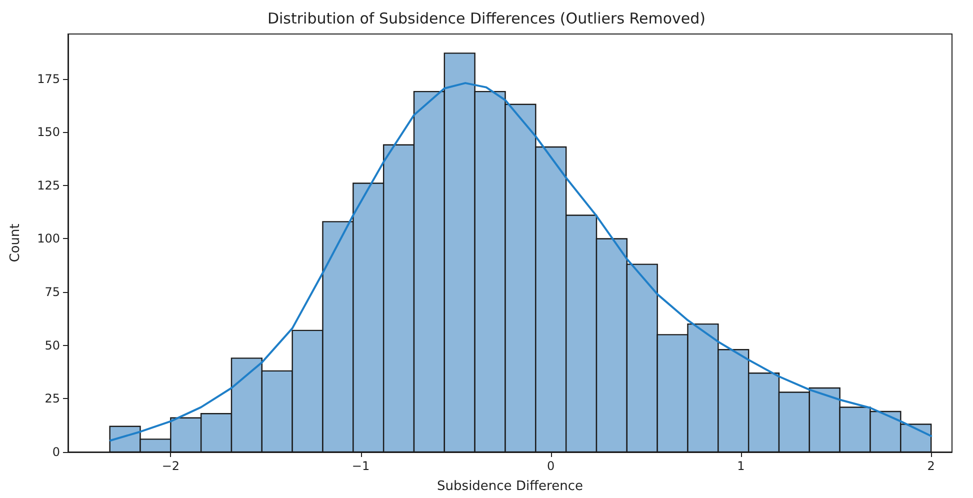  What do you see at coordinates (52, 292) in the screenshot?
I see `y-tick-label: 75` at bounding box center [52, 292].